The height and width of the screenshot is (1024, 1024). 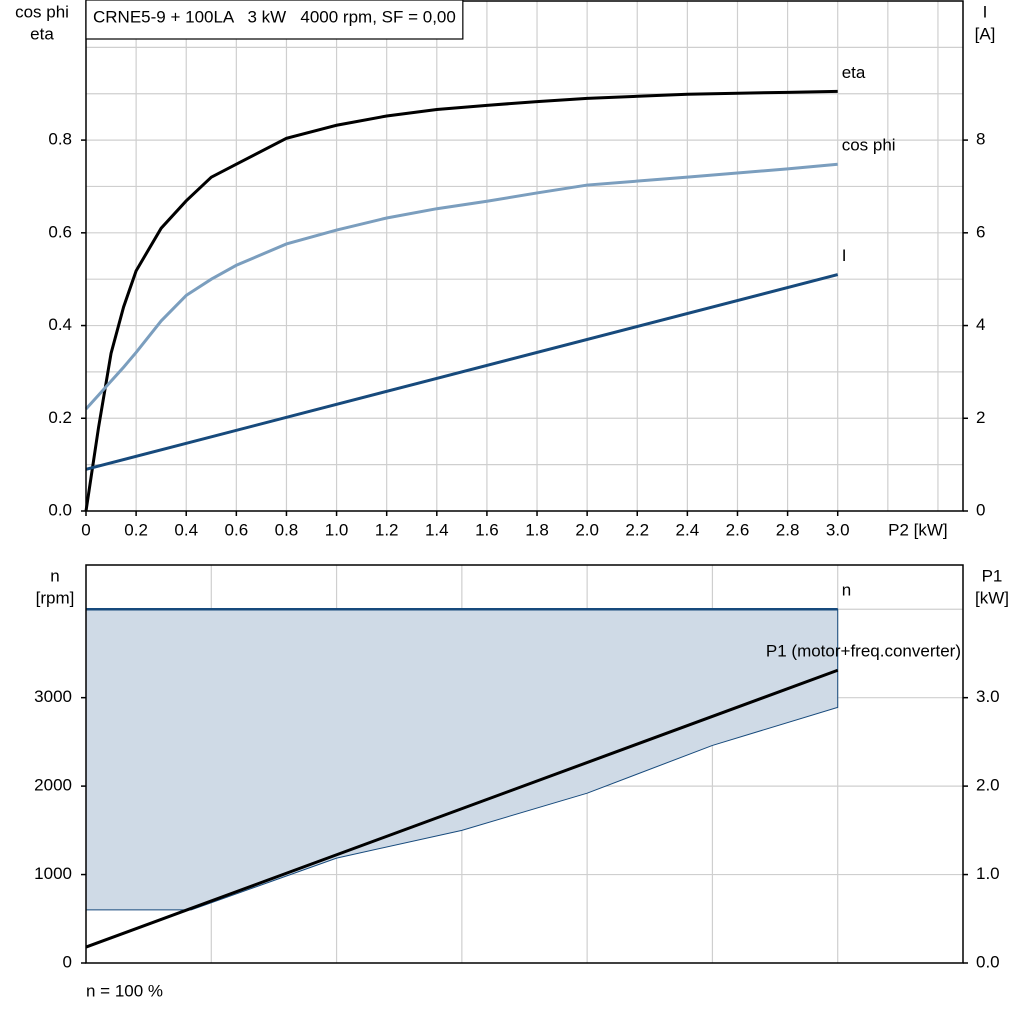 What do you see at coordinates (985, 33) in the screenshot?
I see `y2-axis-label: [A]` at bounding box center [985, 33].